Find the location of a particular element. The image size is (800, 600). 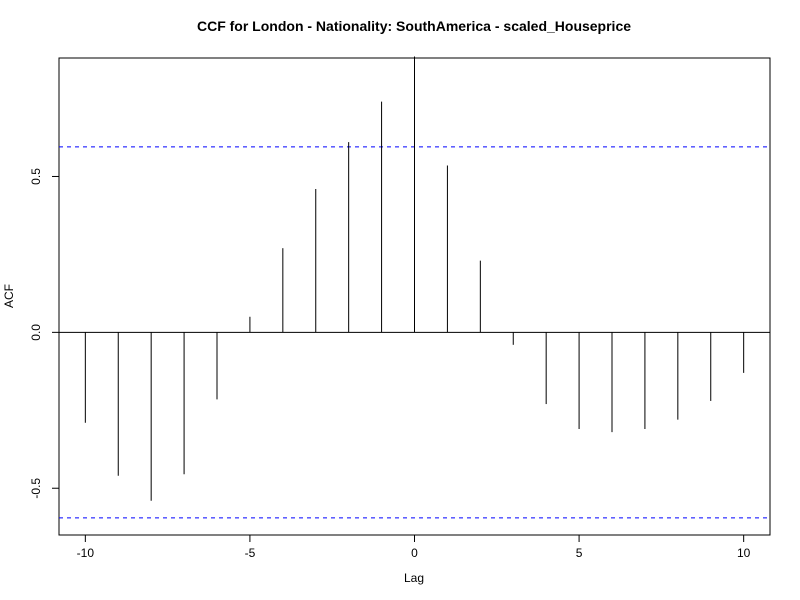

x-tick-label: 10 is located at coordinates (744, 553).